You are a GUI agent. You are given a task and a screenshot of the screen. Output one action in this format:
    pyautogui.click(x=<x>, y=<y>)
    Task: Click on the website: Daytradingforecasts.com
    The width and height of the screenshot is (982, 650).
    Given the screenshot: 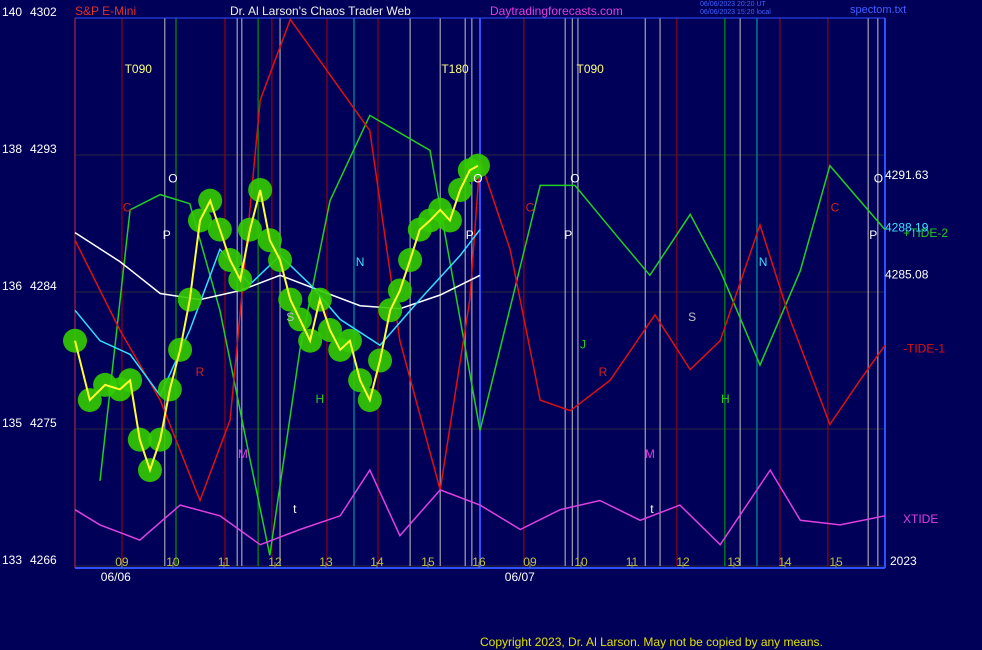 What is the action you would take?
    pyautogui.click(x=556, y=11)
    